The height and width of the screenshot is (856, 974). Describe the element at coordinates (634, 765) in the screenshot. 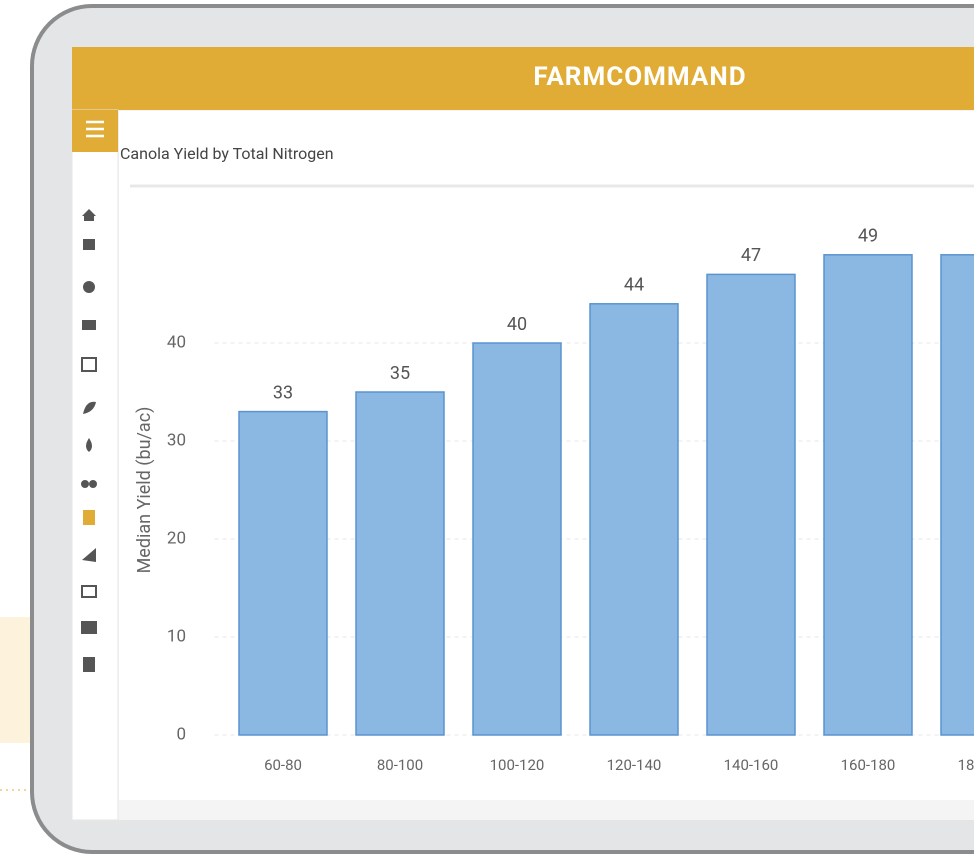

I see `x-tick-label: 120-140` at that location.